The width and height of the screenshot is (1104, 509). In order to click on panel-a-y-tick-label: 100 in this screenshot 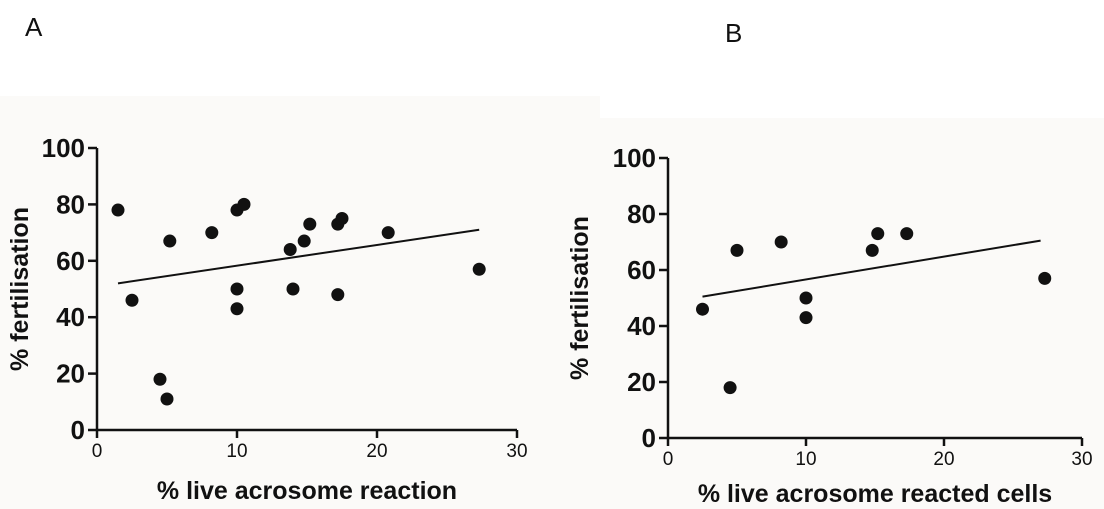, I will do `click(63, 148)`.